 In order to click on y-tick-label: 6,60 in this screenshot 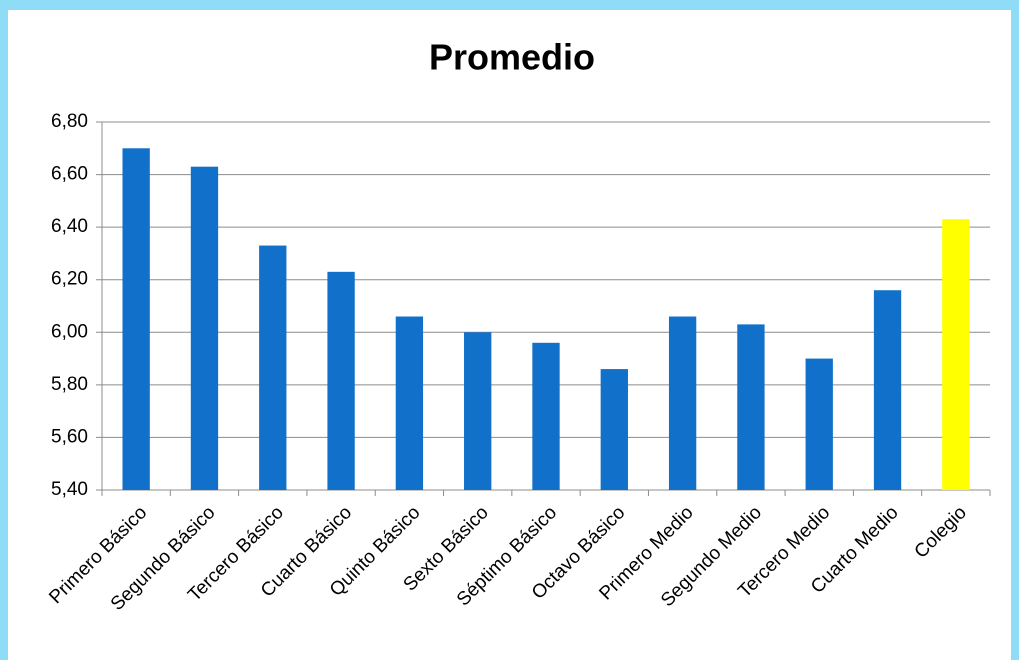, I will do `click(69, 174)`.